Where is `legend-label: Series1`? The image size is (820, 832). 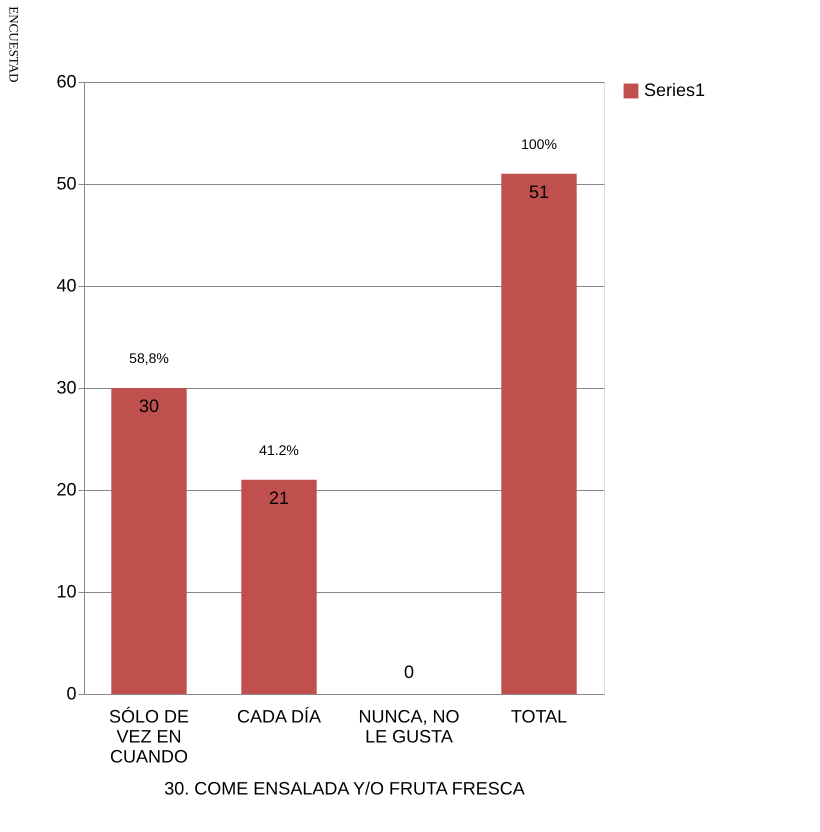 legend-label: Series1 is located at coordinates (675, 90).